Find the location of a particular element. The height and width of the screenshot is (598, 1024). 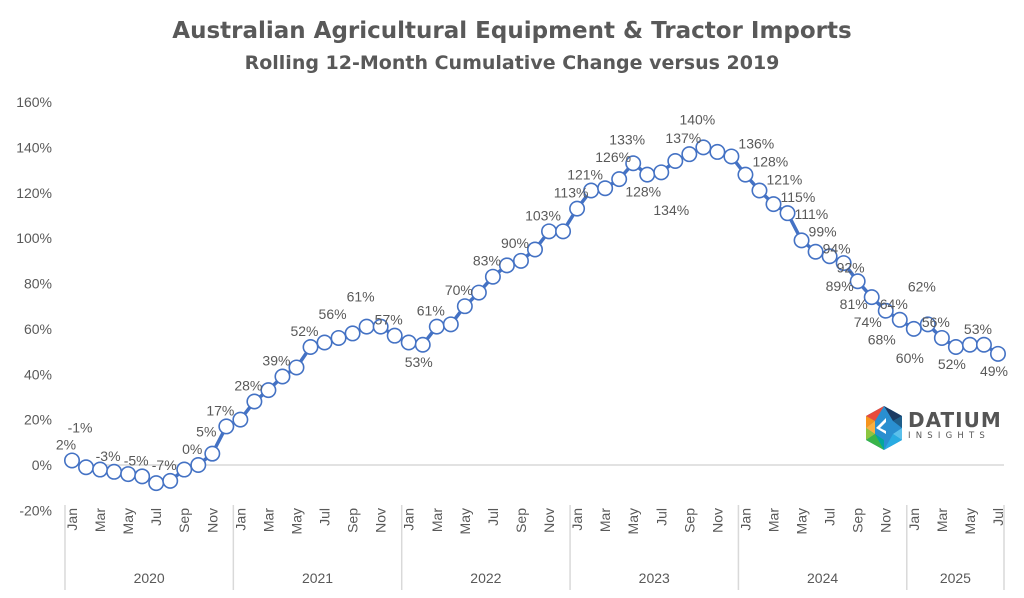

y-tick-label: 80% is located at coordinates (38, 284).